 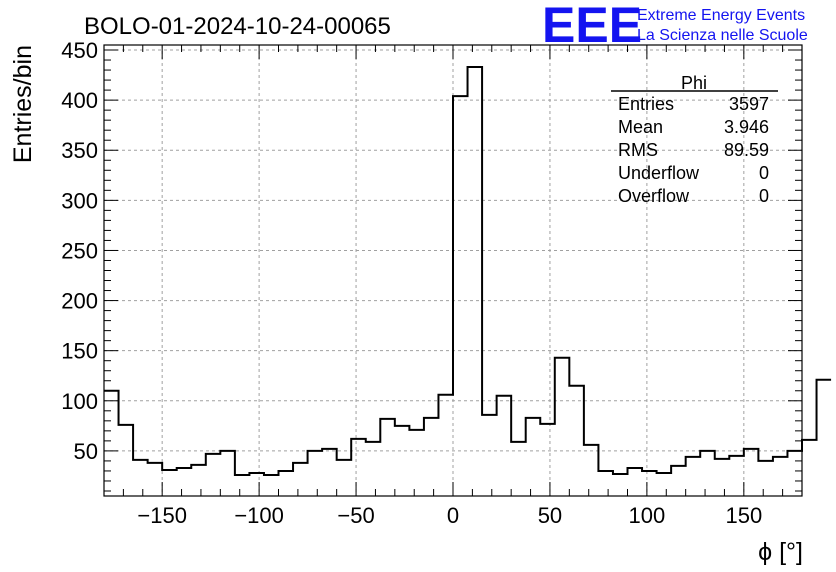 I want to click on stats-row-label: Entries, so click(x=646, y=104).